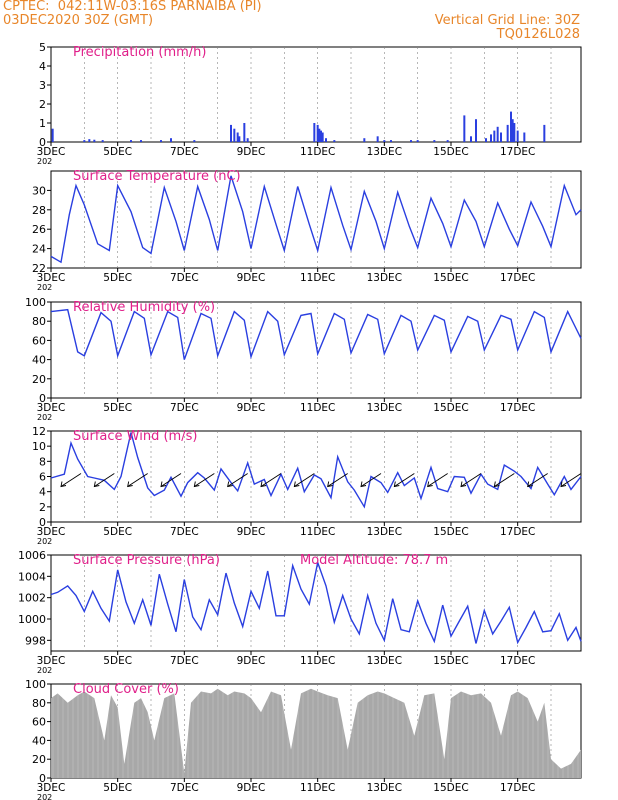 The height and width of the screenshot is (800, 618). I want to click on rh-year-fragment: 202, so click(44, 417).